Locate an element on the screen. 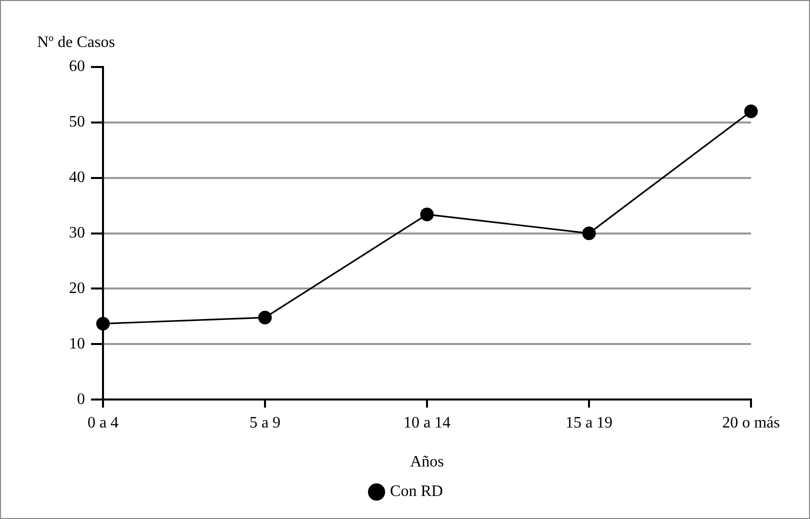  y-tick-label: 60 is located at coordinates (77, 67).